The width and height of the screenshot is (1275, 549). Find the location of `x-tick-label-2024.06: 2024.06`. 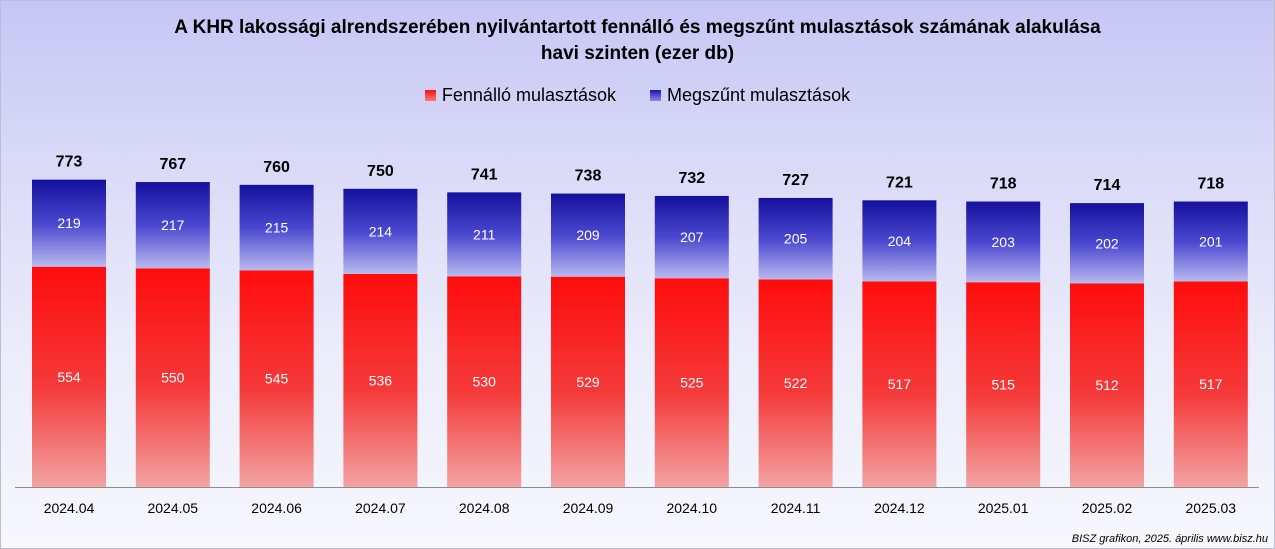

x-tick-label-2024.06: 2024.06 is located at coordinates (276, 508).